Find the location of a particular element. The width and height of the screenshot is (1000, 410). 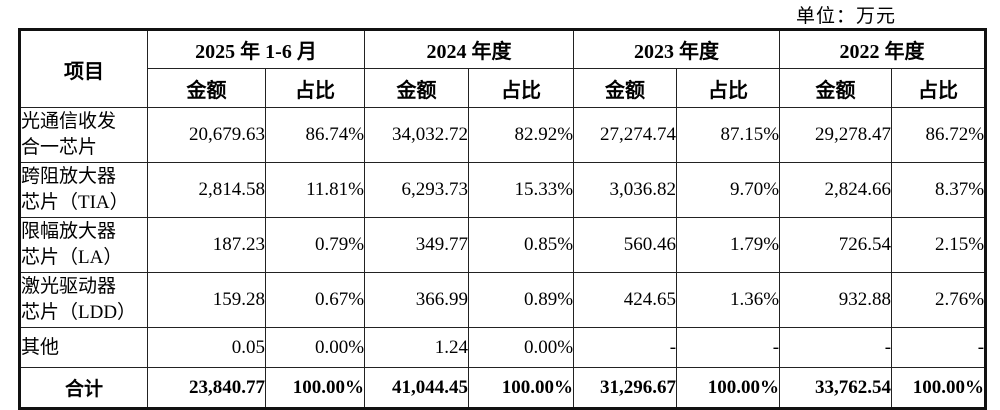

cell-value: 86.72% is located at coordinates (939, 135).